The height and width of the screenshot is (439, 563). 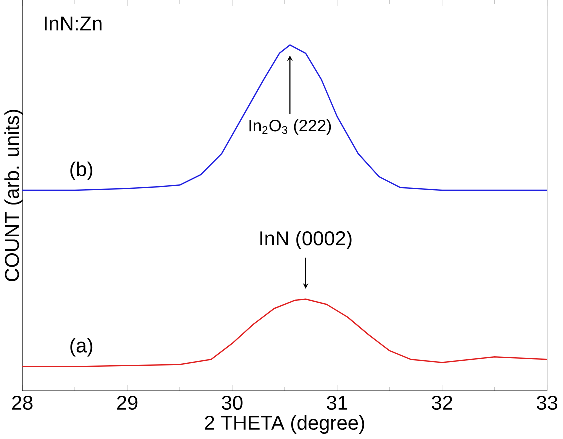 I want to click on series-label: (b), so click(x=81, y=171).